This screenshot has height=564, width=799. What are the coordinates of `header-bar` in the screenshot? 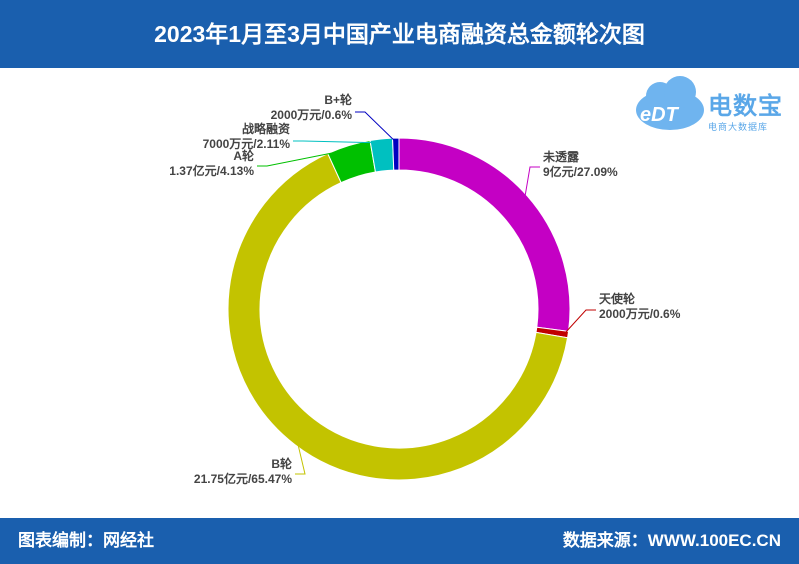 It's located at (399, 34).